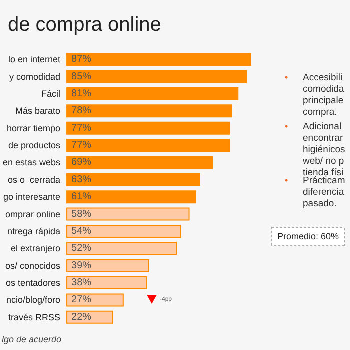  What do you see at coordinates (82, 283) in the screenshot?
I see `data-label: 38%` at bounding box center [82, 283].